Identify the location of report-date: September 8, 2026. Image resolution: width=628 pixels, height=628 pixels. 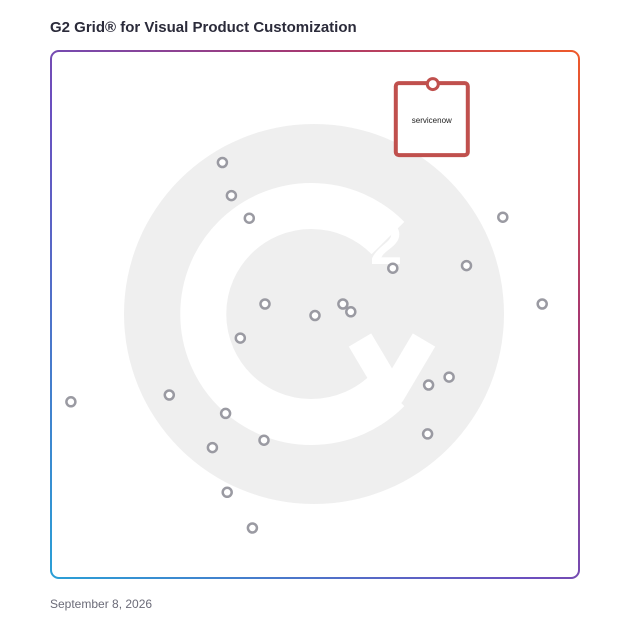
(101, 604).